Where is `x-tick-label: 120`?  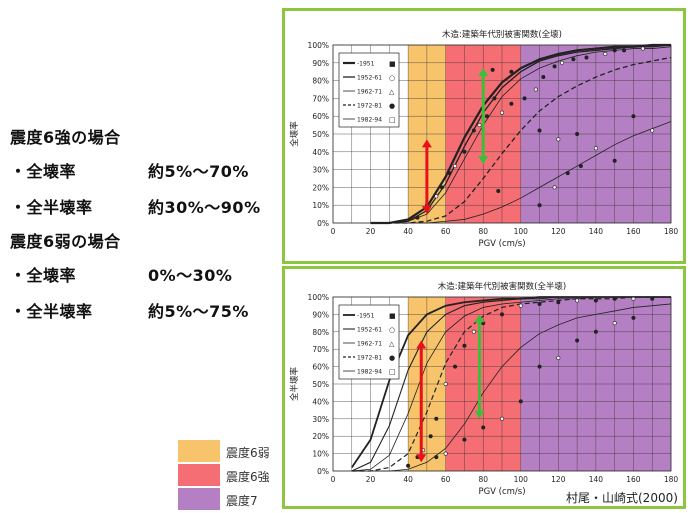 x-tick-label: 120 is located at coordinates (558, 479).